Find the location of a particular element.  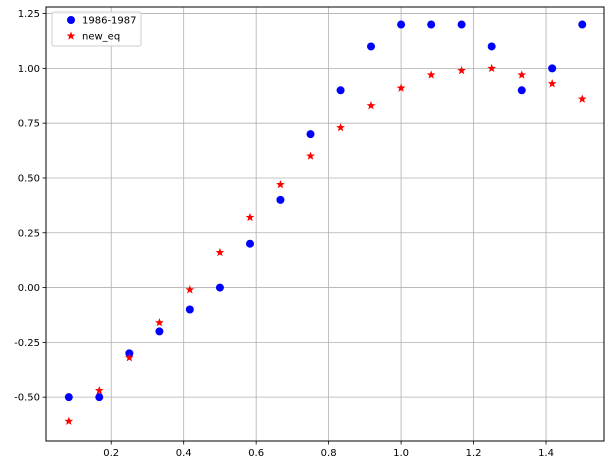

y-tick-label: 0.50 is located at coordinates (29, 178).